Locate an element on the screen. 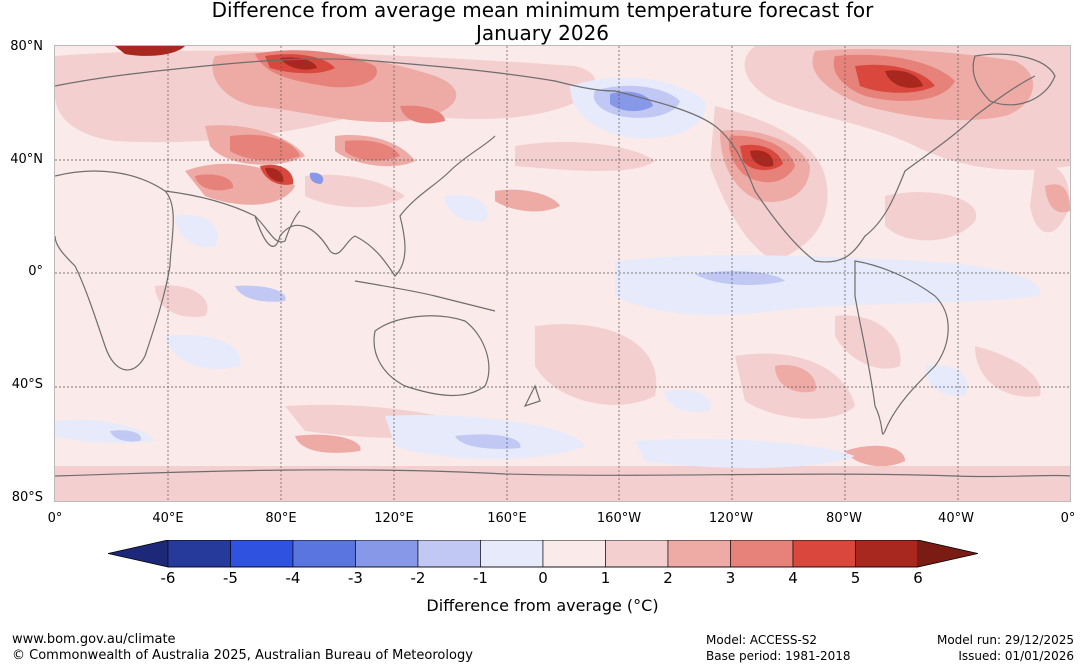  colorbar-tick: 1 is located at coordinates (605, 578).